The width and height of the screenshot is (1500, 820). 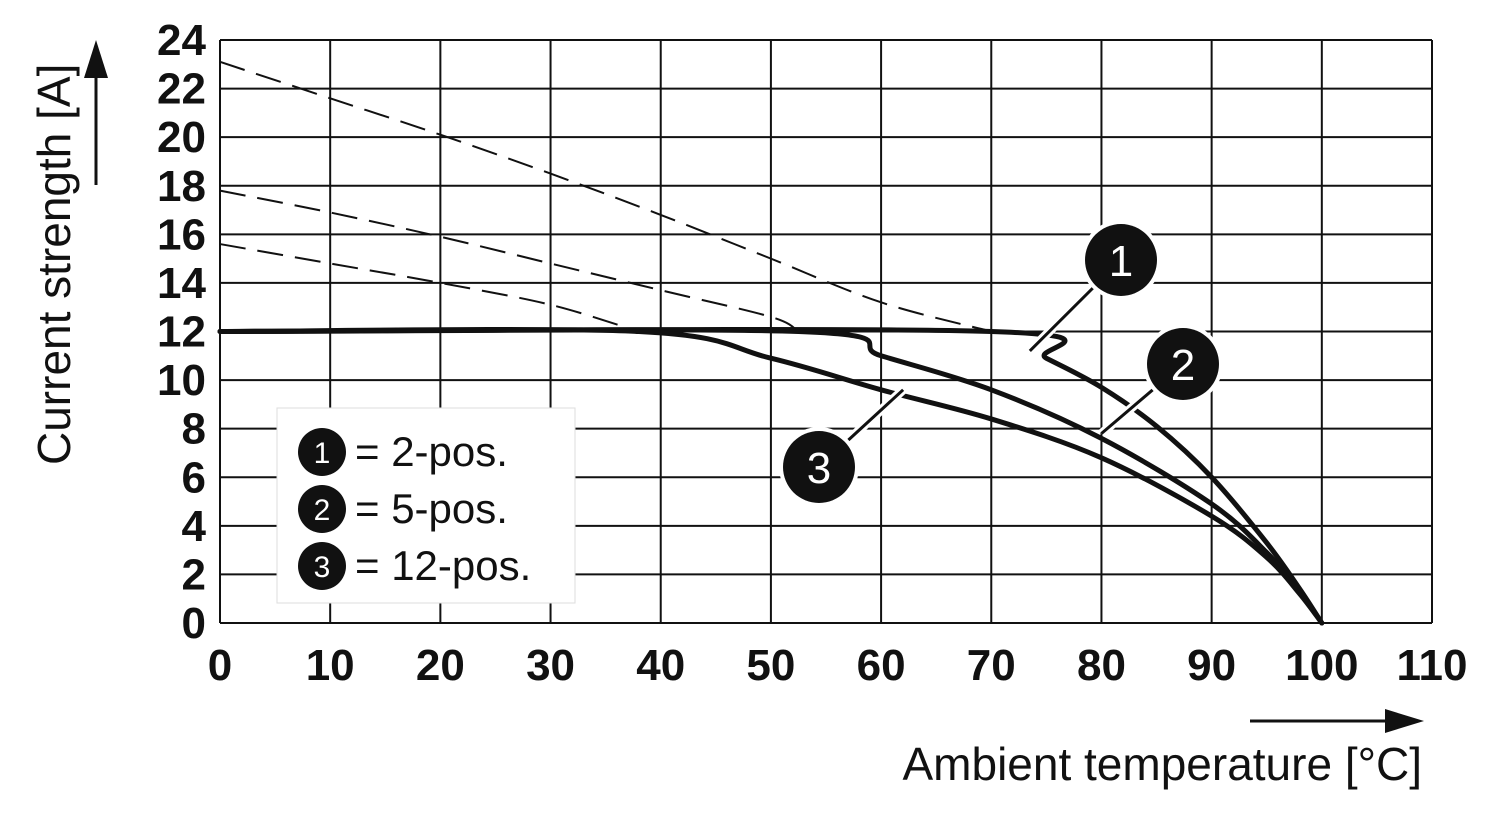 I want to click on y-tick-label: 16, so click(x=181, y=234).